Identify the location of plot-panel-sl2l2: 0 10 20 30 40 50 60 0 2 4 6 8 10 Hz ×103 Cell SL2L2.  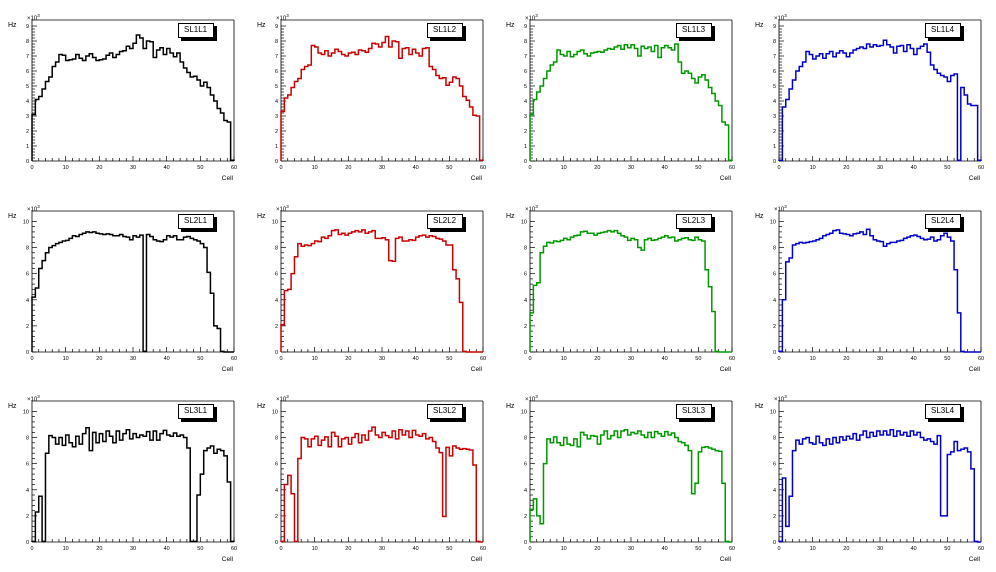
(373, 286).